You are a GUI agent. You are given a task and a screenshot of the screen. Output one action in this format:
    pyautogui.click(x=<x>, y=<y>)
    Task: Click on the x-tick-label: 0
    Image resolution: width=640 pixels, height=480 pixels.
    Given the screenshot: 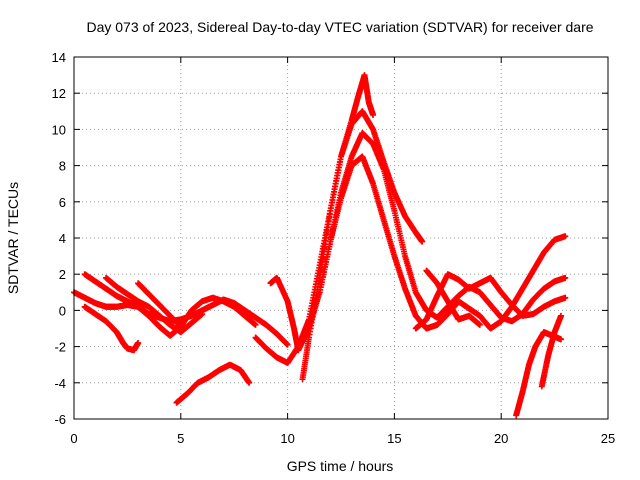 What is the action you would take?
    pyautogui.click(x=73, y=438)
    